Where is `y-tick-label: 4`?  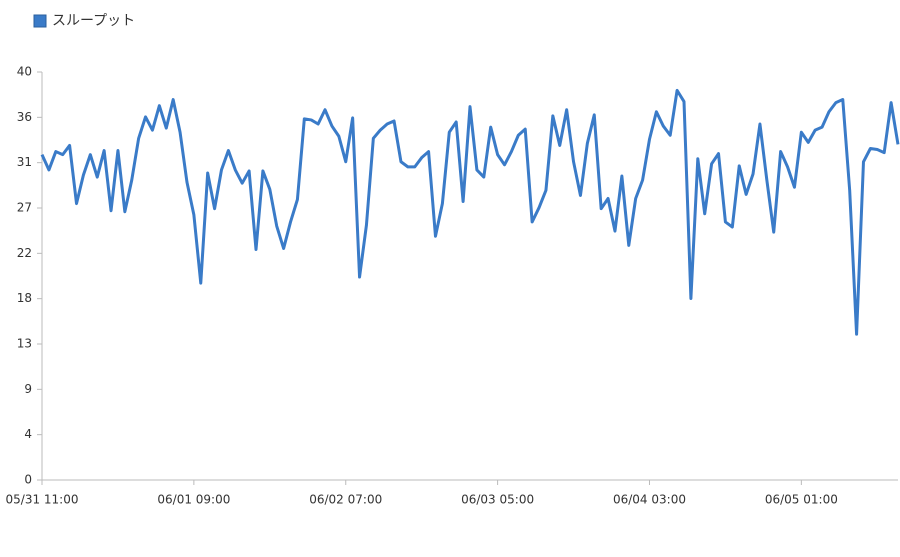
y-tick-label: 4 is located at coordinates (28, 434).